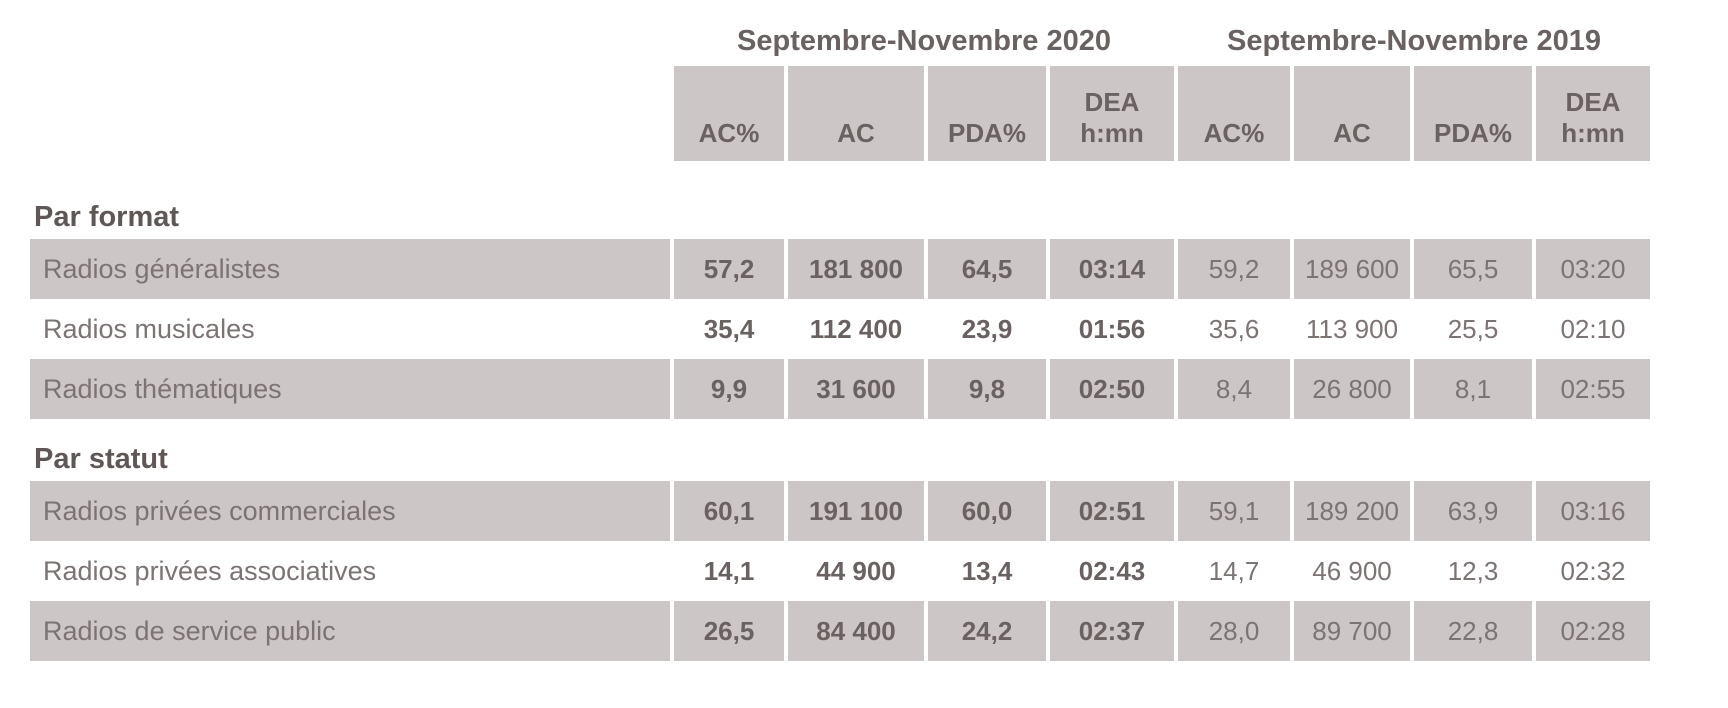 This screenshot has width=1728, height=708. Describe the element at coordinates (1473, 389) in the screenshot. I see `value-pda-pct-2019: 8,1` at that location.